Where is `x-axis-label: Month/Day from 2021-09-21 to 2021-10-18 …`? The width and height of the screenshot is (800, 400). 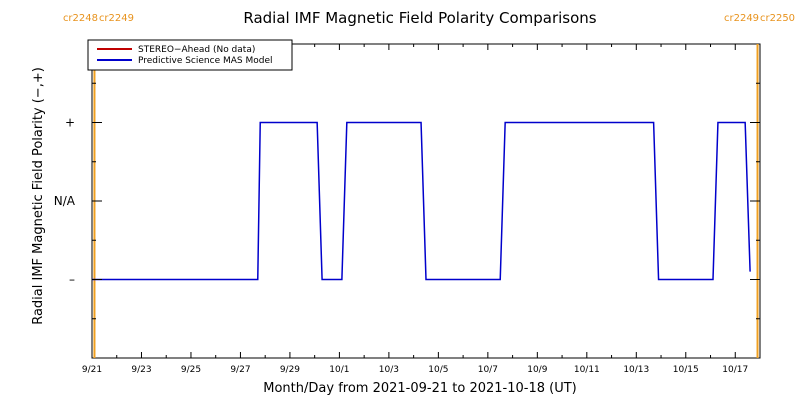
x-axis-label: Month/Day from 2021-09-21 to 2021-10-18 … is located at coordinates (419, 388).